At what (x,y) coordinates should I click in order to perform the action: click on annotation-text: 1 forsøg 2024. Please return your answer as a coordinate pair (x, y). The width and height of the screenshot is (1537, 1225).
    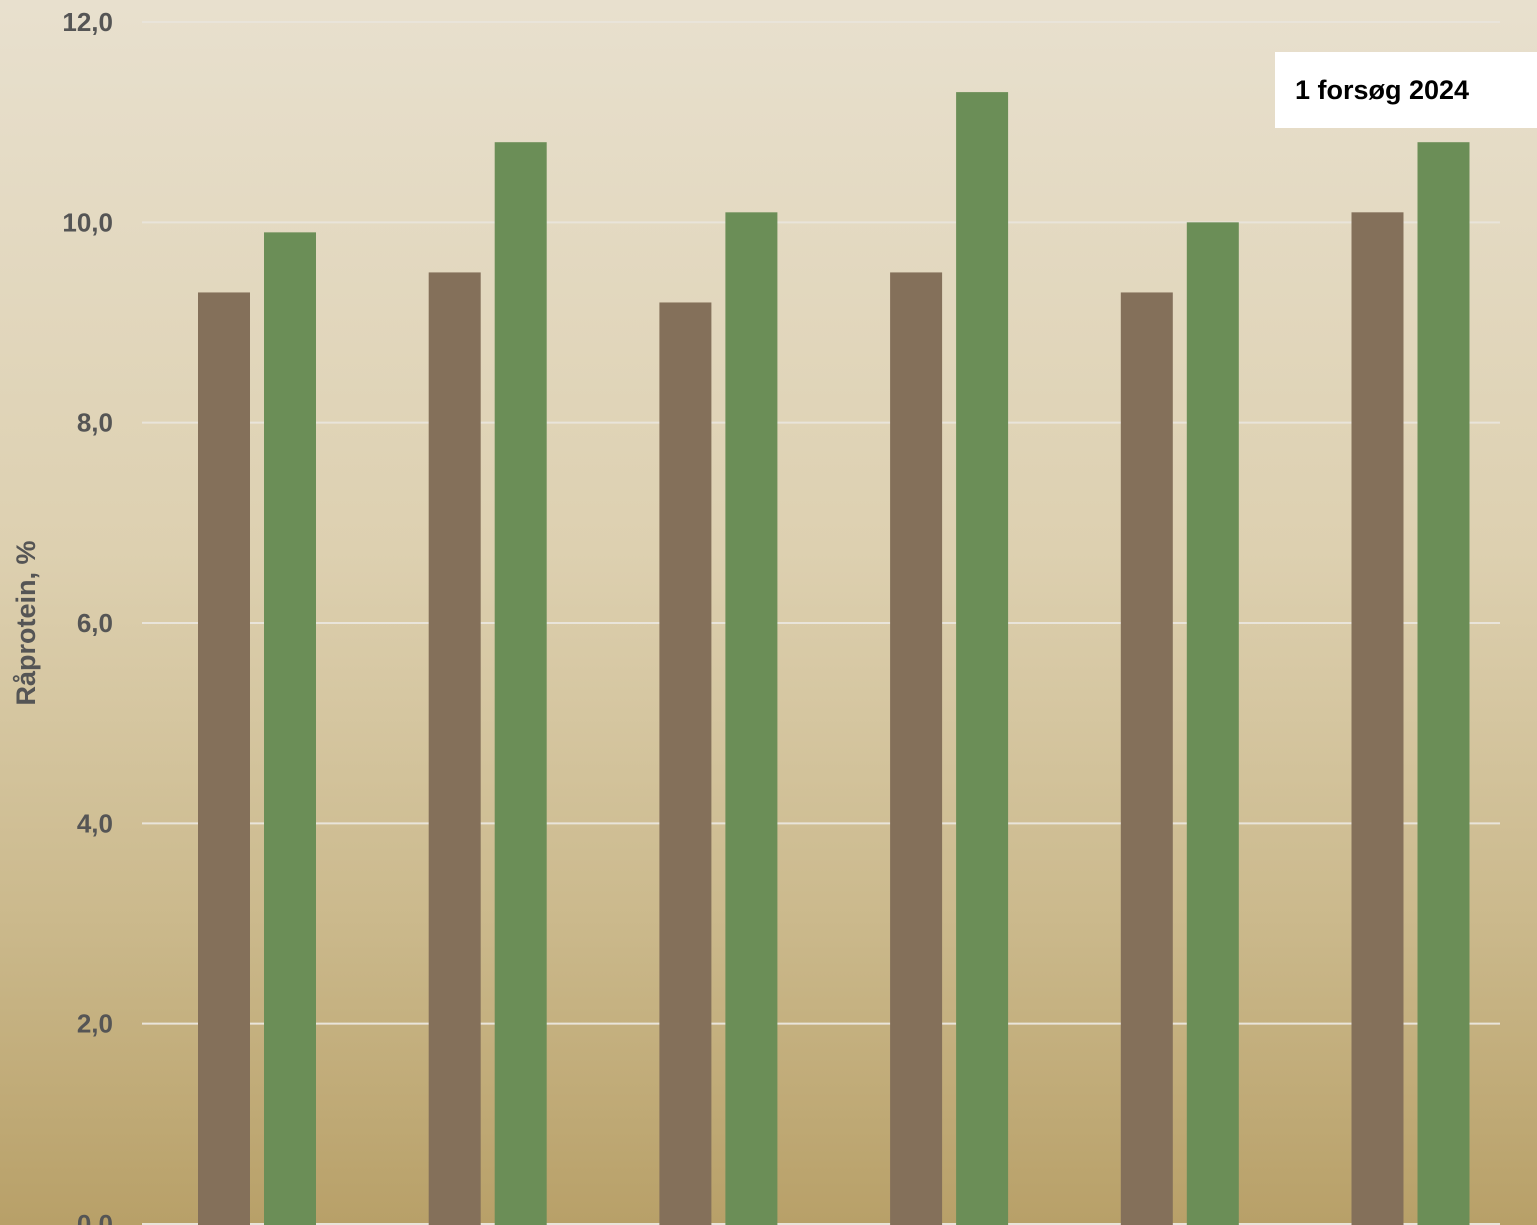
    Looking at the image, I should click on (1382, 89).